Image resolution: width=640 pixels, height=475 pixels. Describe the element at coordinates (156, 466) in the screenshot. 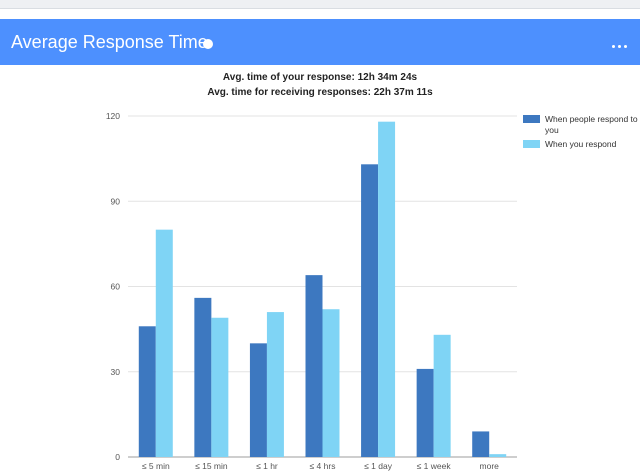

I see `x-tick-label: ≤ 5 min` at that location.